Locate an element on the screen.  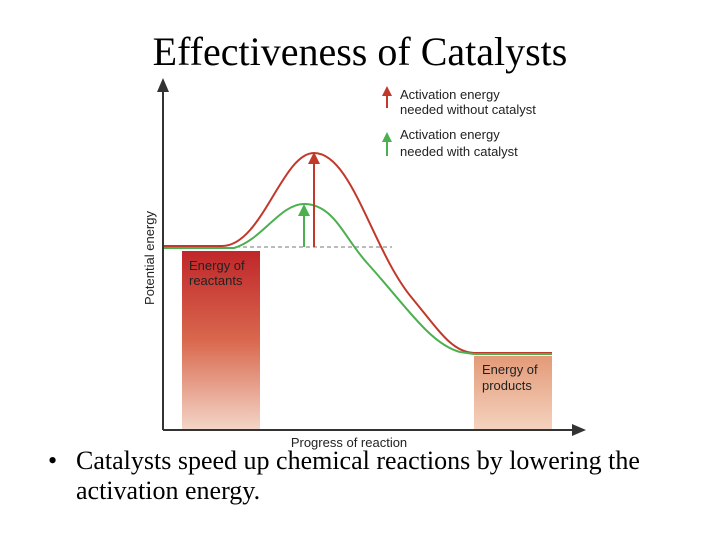
reactants-label-line2: reactants is located at coordinates (216, 280).